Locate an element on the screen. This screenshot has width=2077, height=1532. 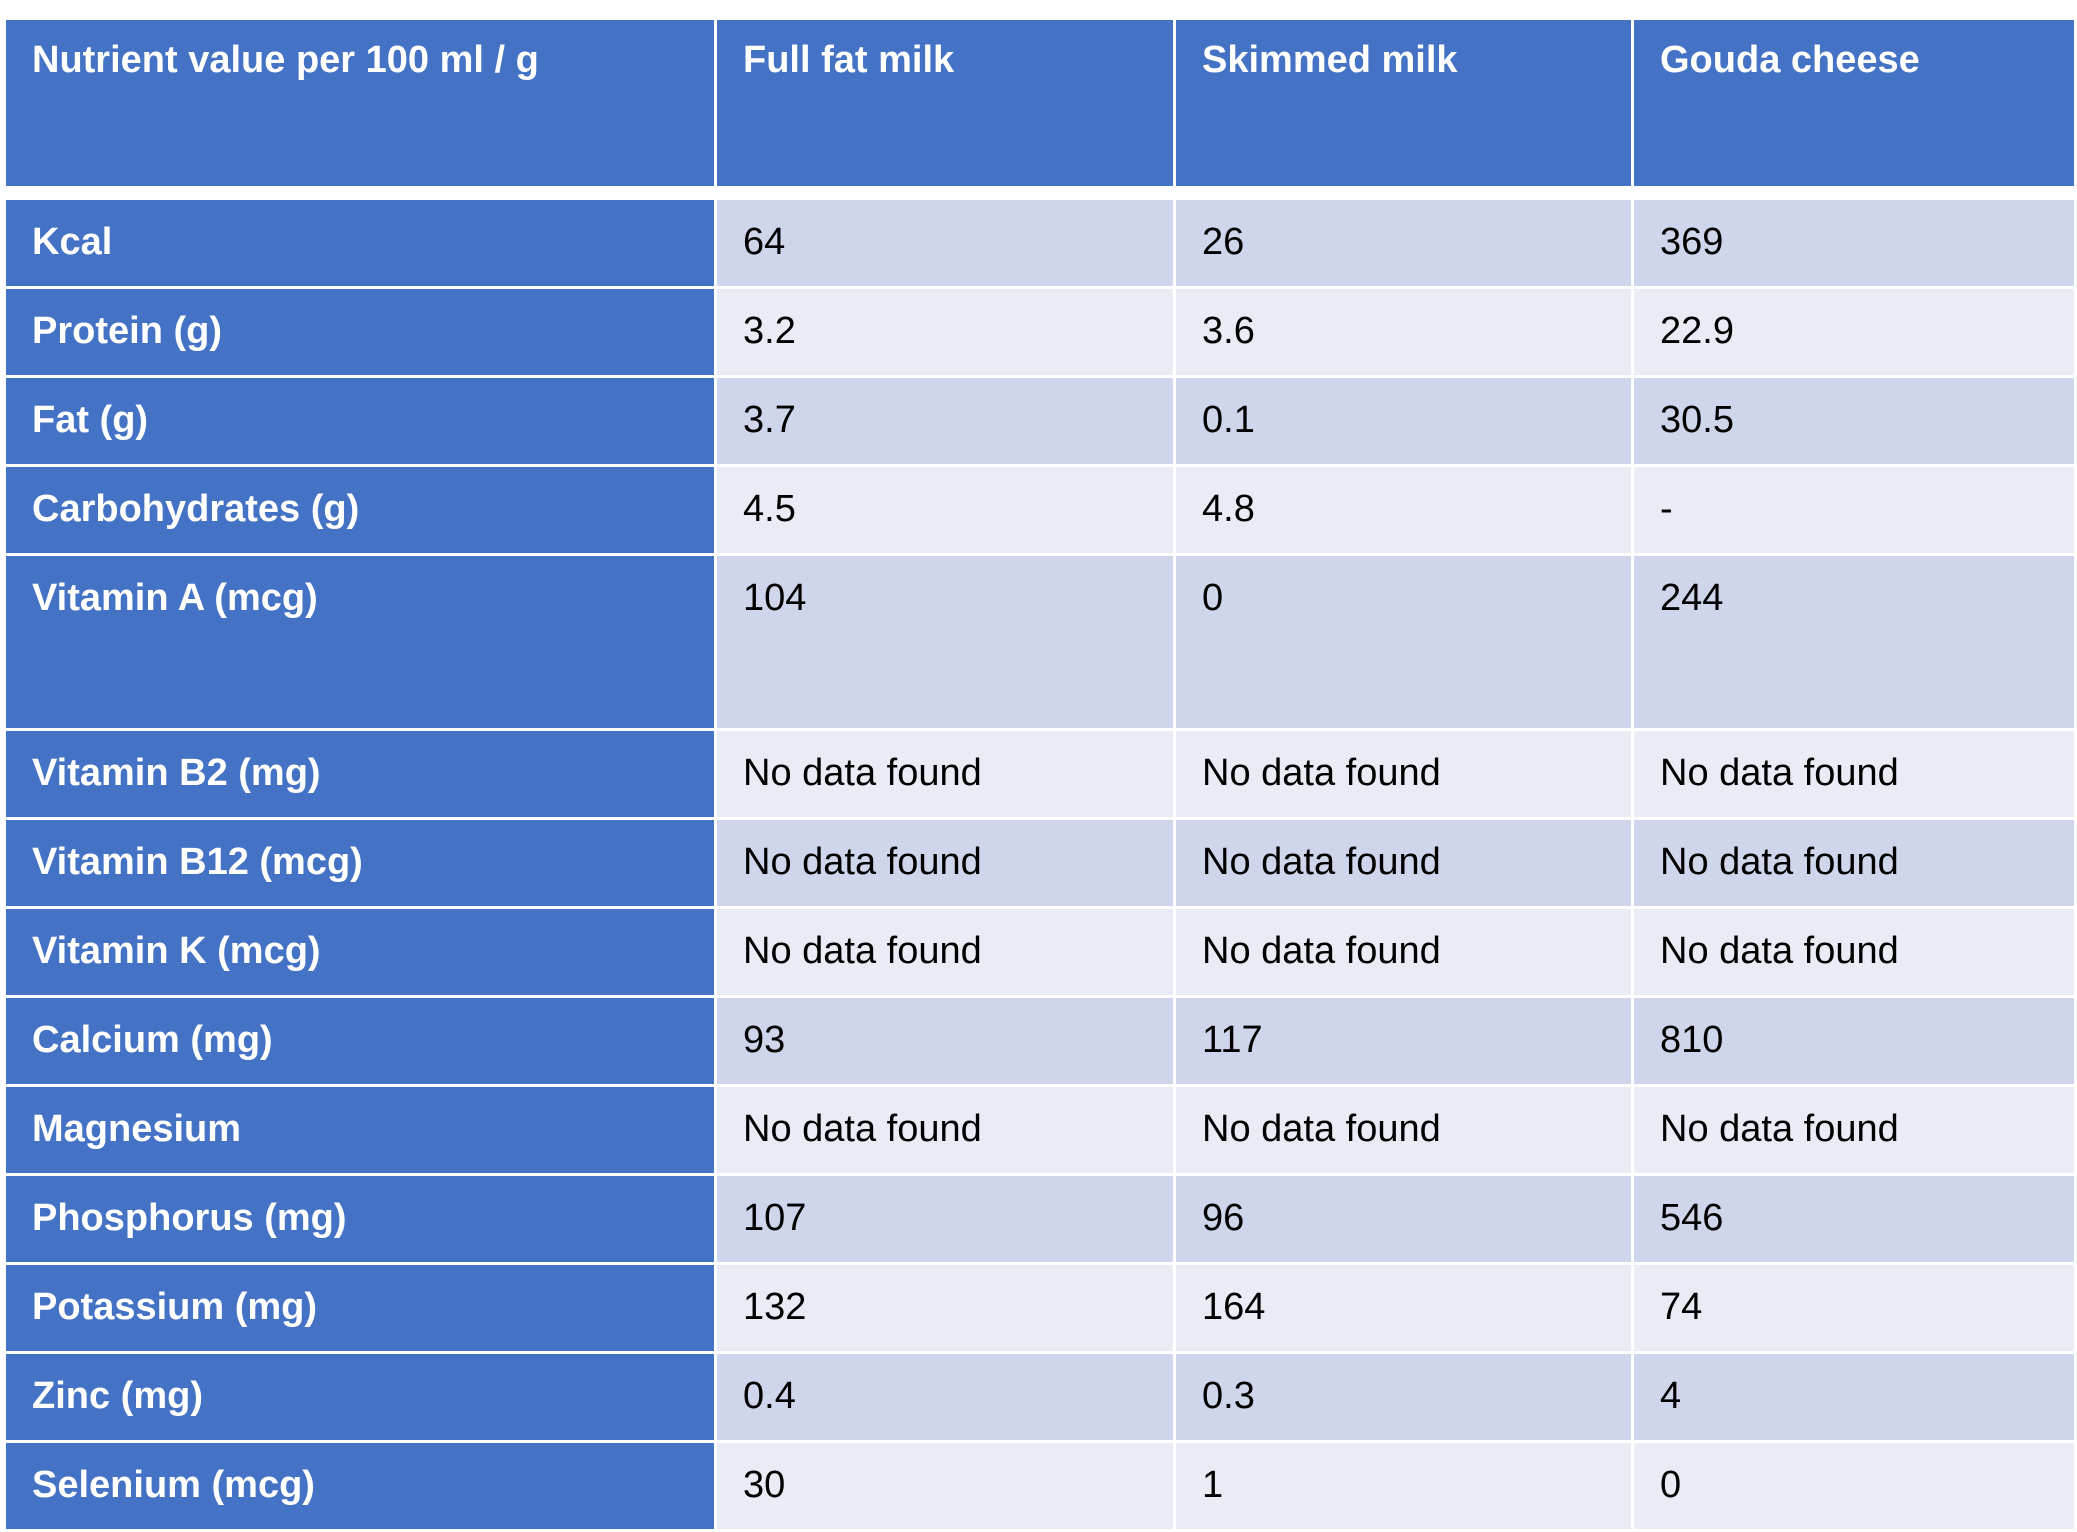
cell-value: 4 is located at coordinates (1854, 1397).